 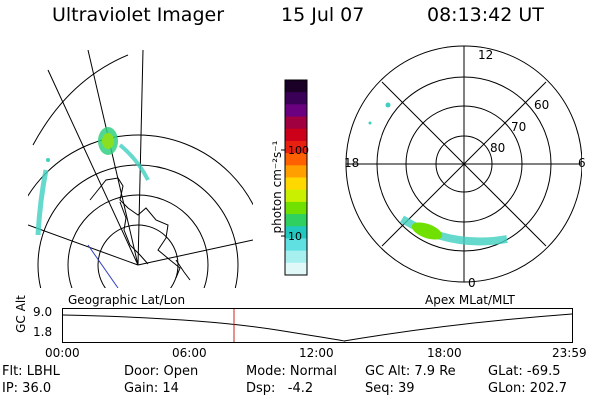 I want to click on mlt-label-6: 6, so click(x=582, y=163).